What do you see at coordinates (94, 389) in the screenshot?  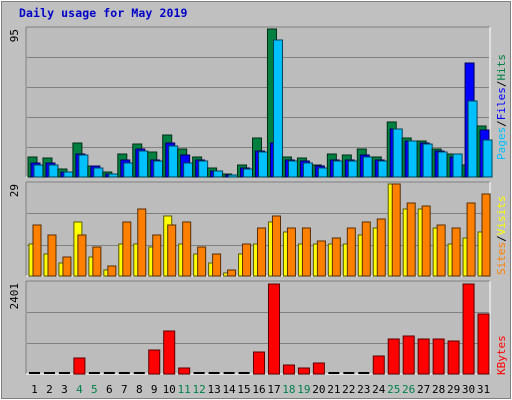 I see `x-tick-day-5: 5` at bounding box center [94, 389].